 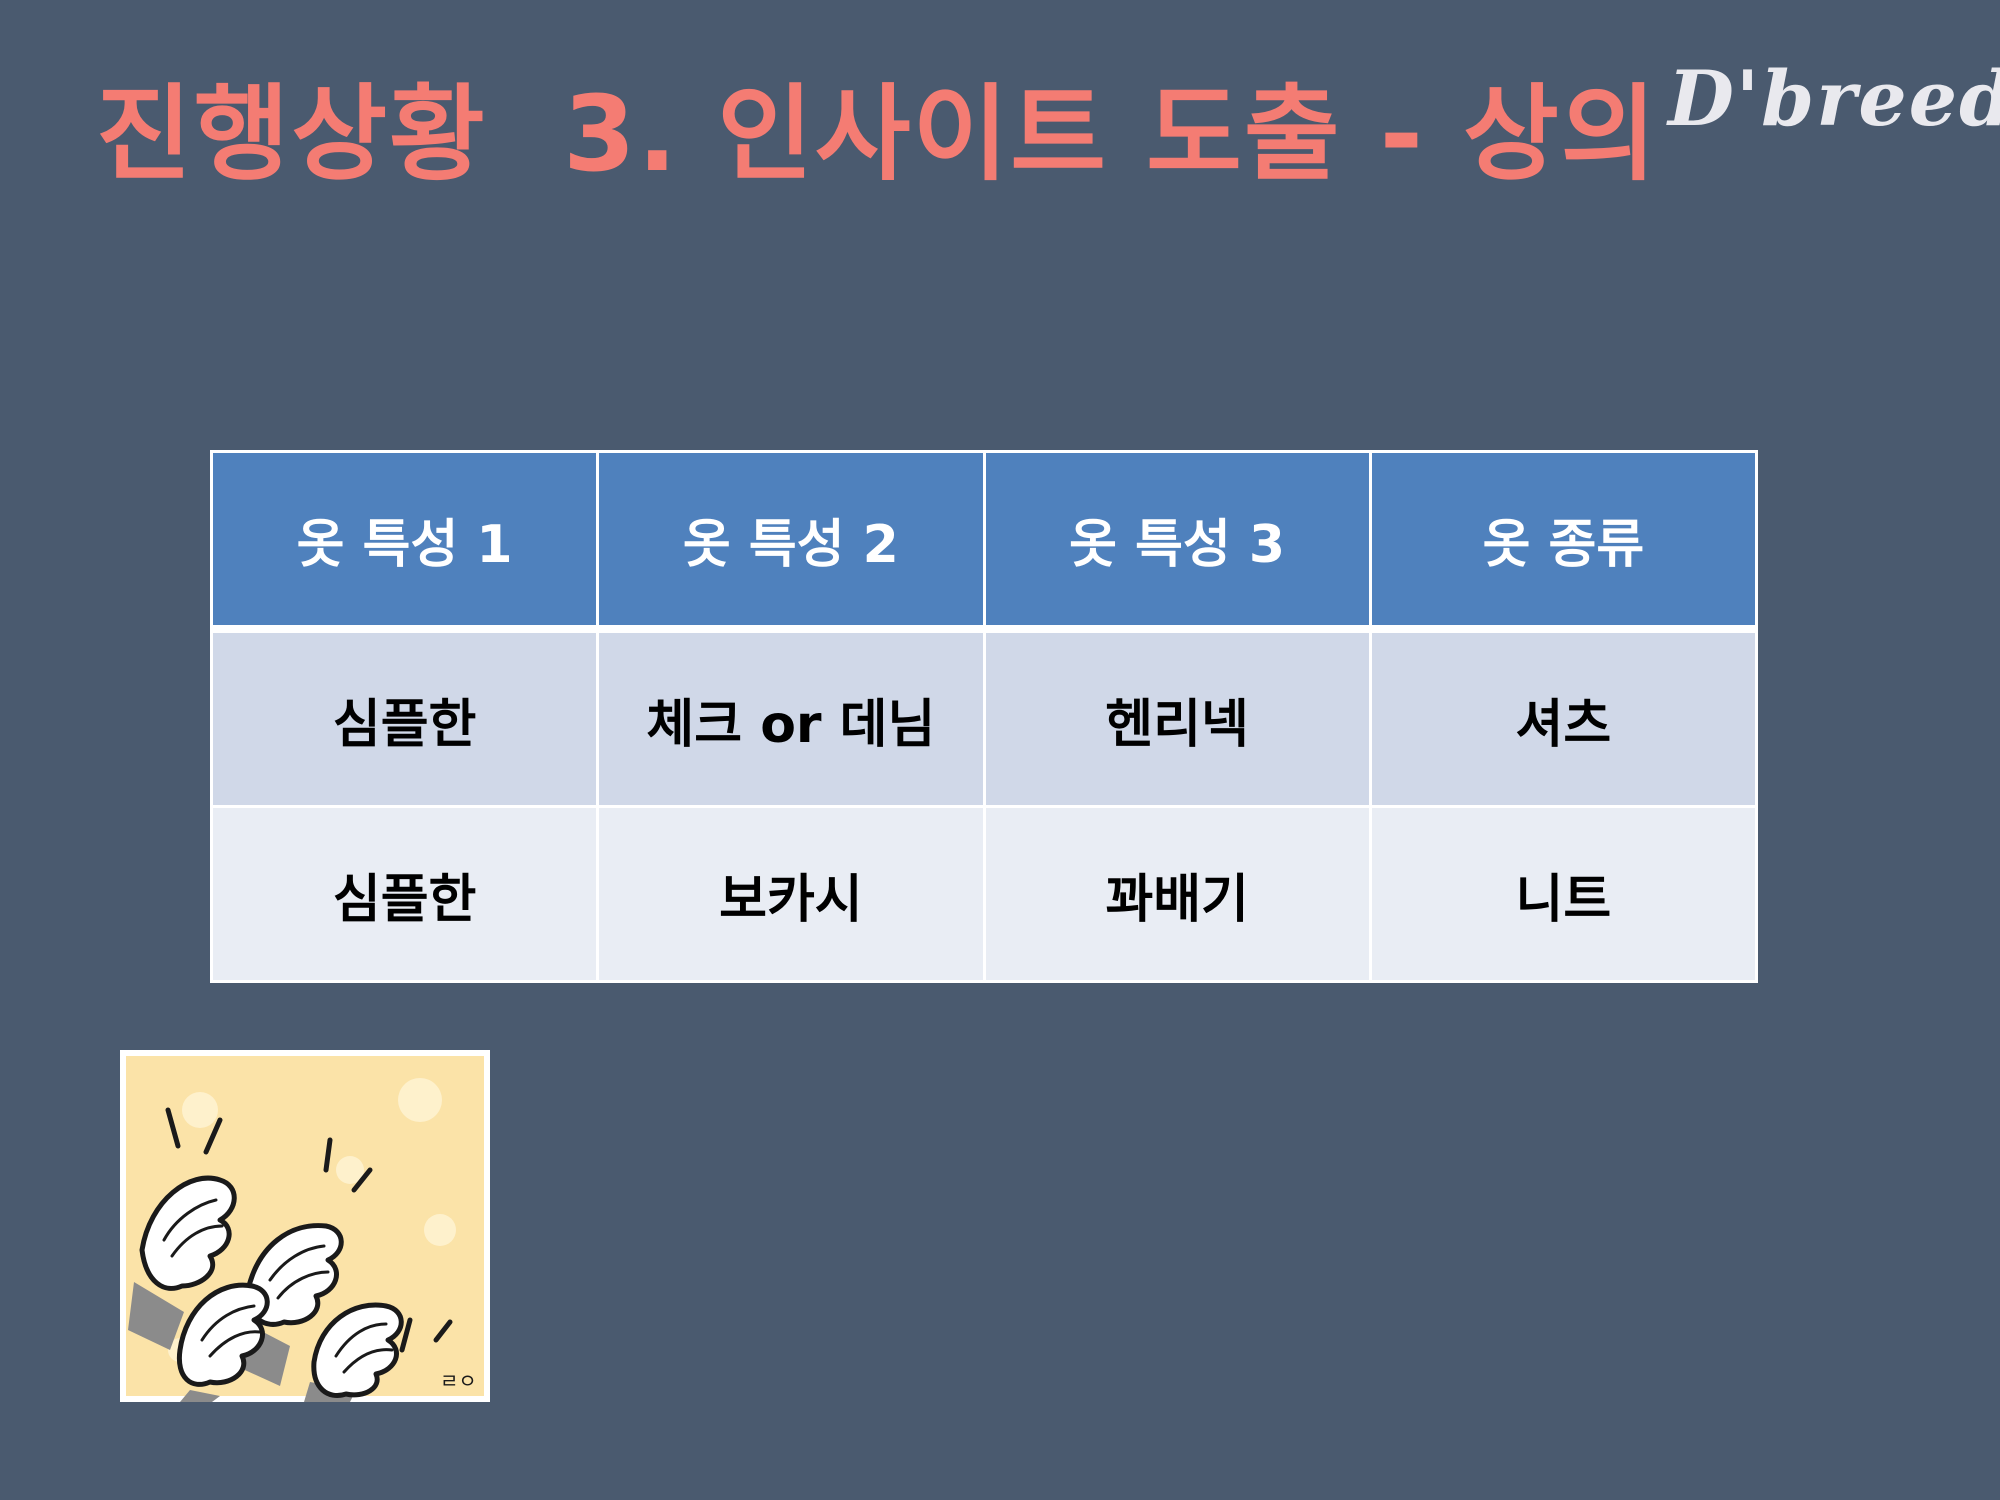 I want to click on table-header-cell: 옷 특성 2, so click(x=791, y=541).